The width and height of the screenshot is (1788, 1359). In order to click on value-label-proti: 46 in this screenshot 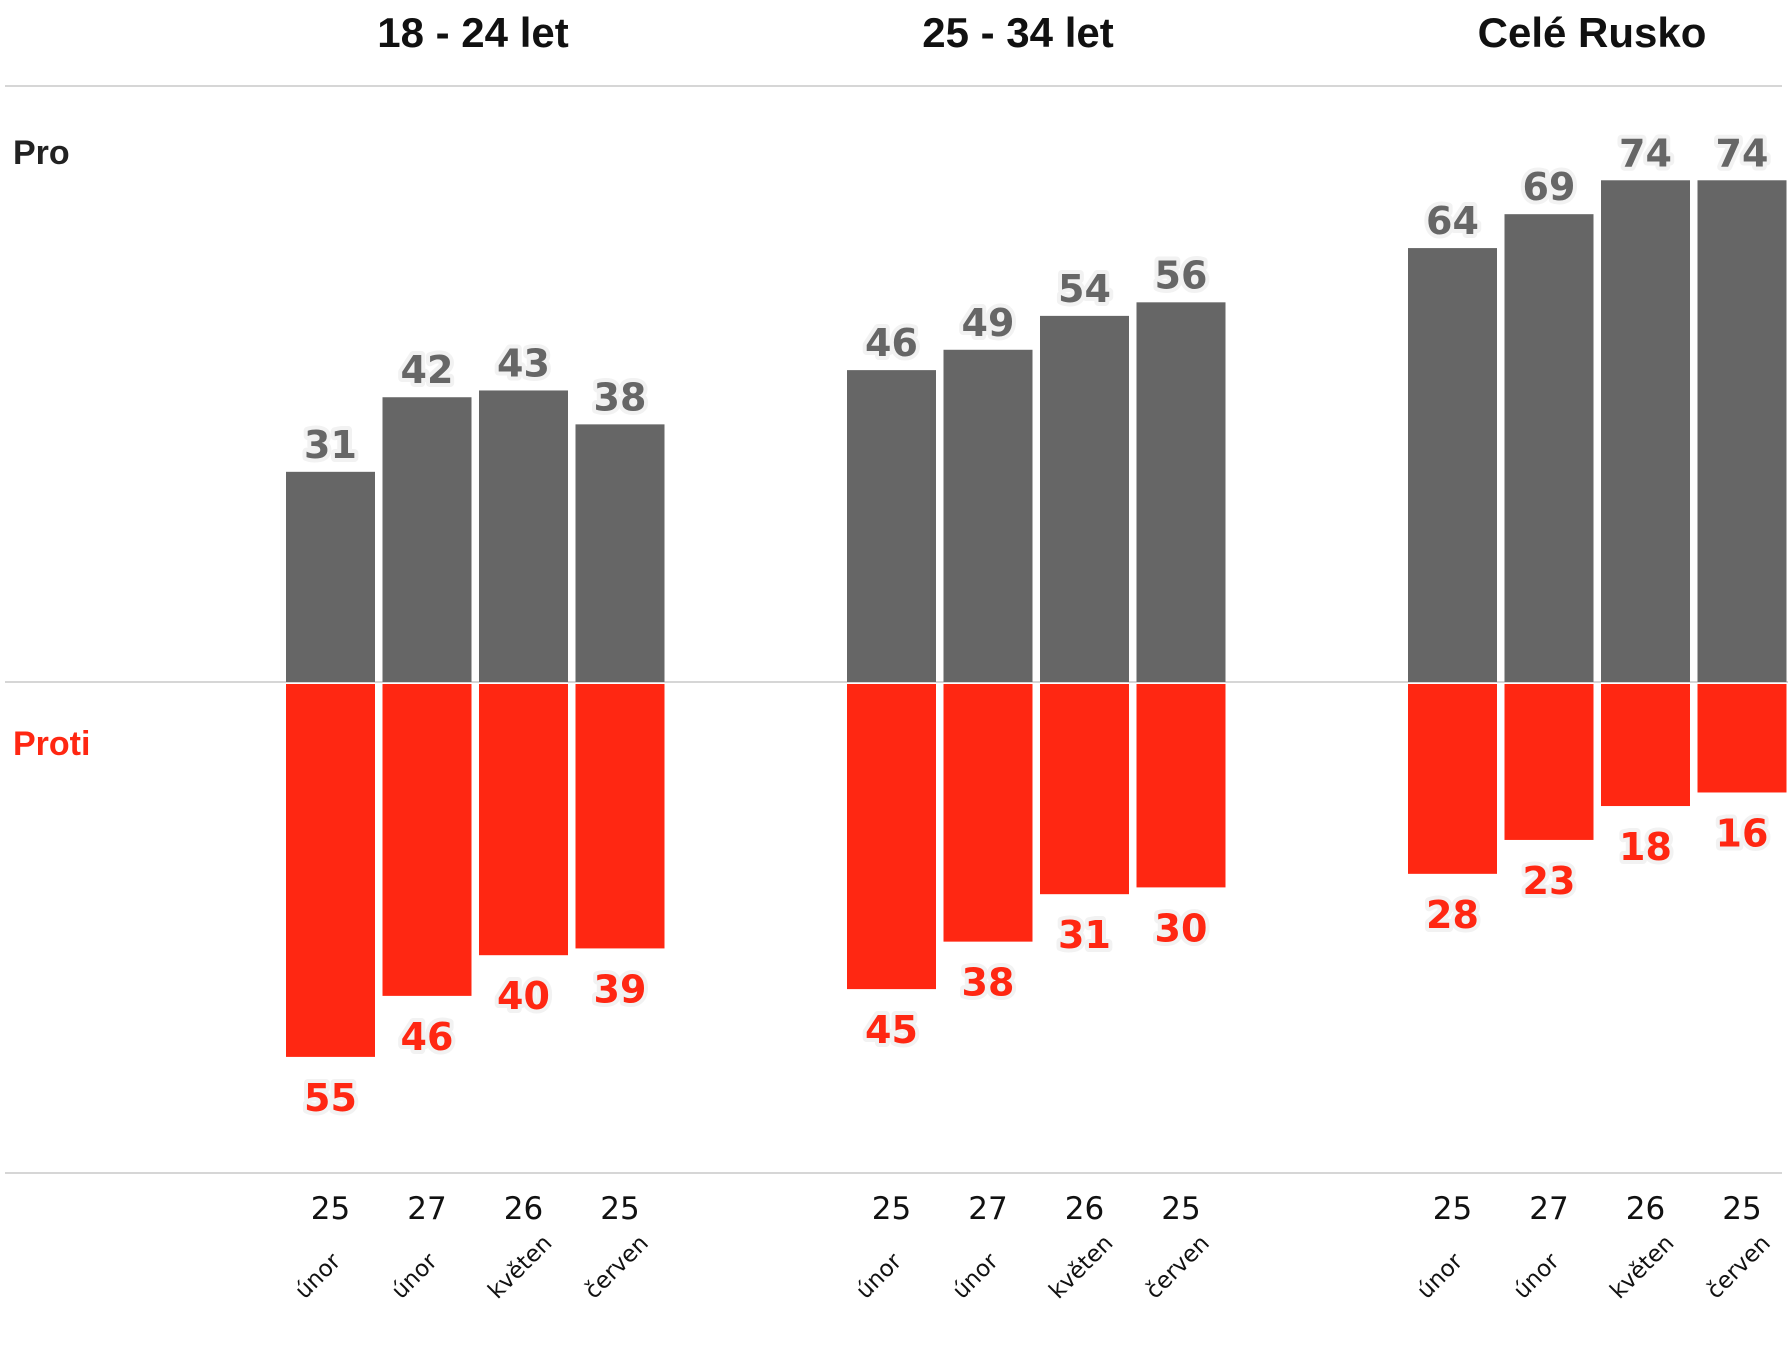, I will do `click(427, 1037)`.